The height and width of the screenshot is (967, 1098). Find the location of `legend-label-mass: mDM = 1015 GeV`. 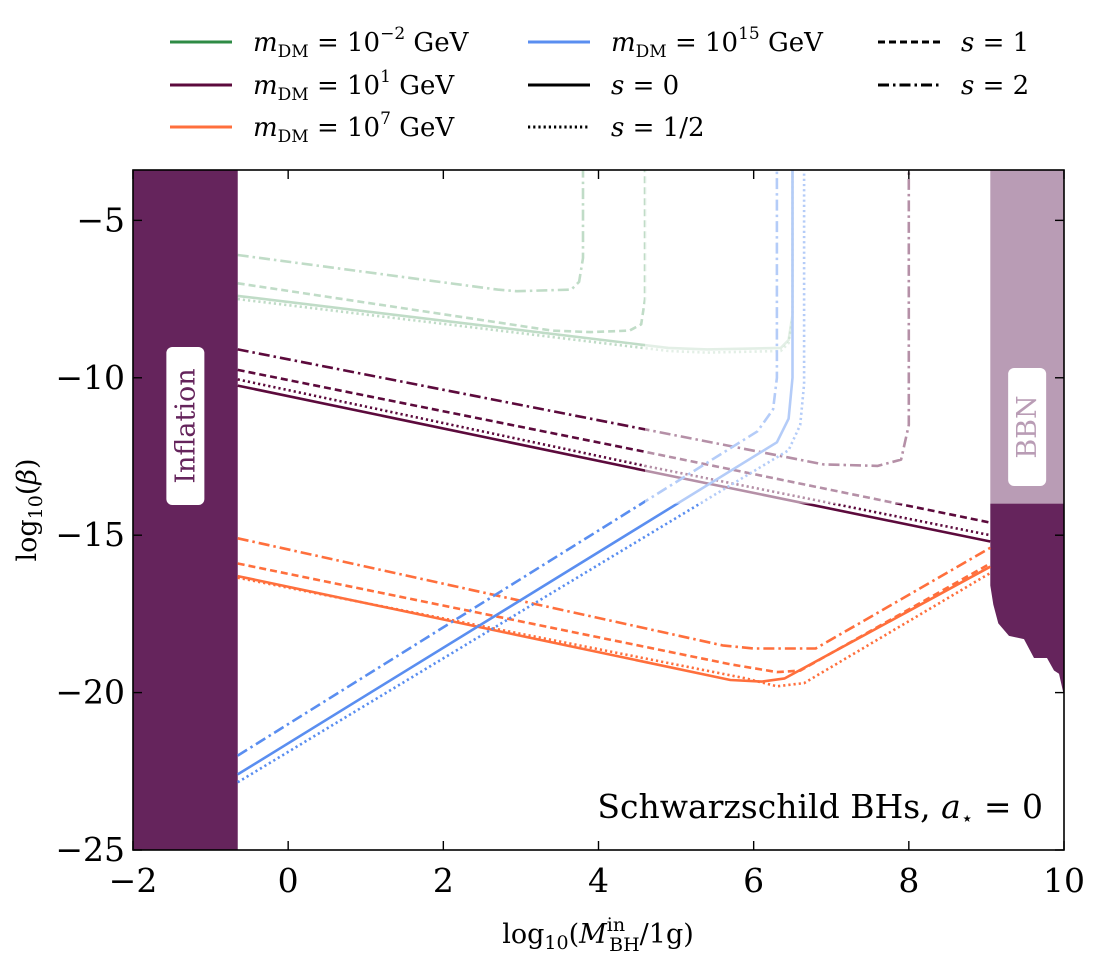

legend-label-mass: mDM = 1015 GeV is located at coordinates (717, 43).